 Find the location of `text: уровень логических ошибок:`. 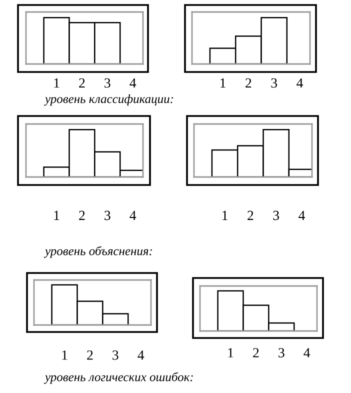

text: уровень логических ошибок: is located at coordinates (118, 378).